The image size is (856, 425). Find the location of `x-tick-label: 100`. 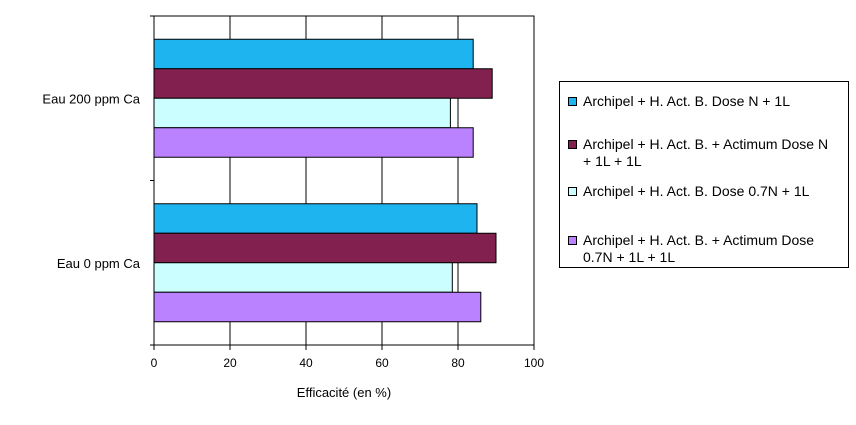

x-tick-label: 100 is located at coordinates (534, 363).